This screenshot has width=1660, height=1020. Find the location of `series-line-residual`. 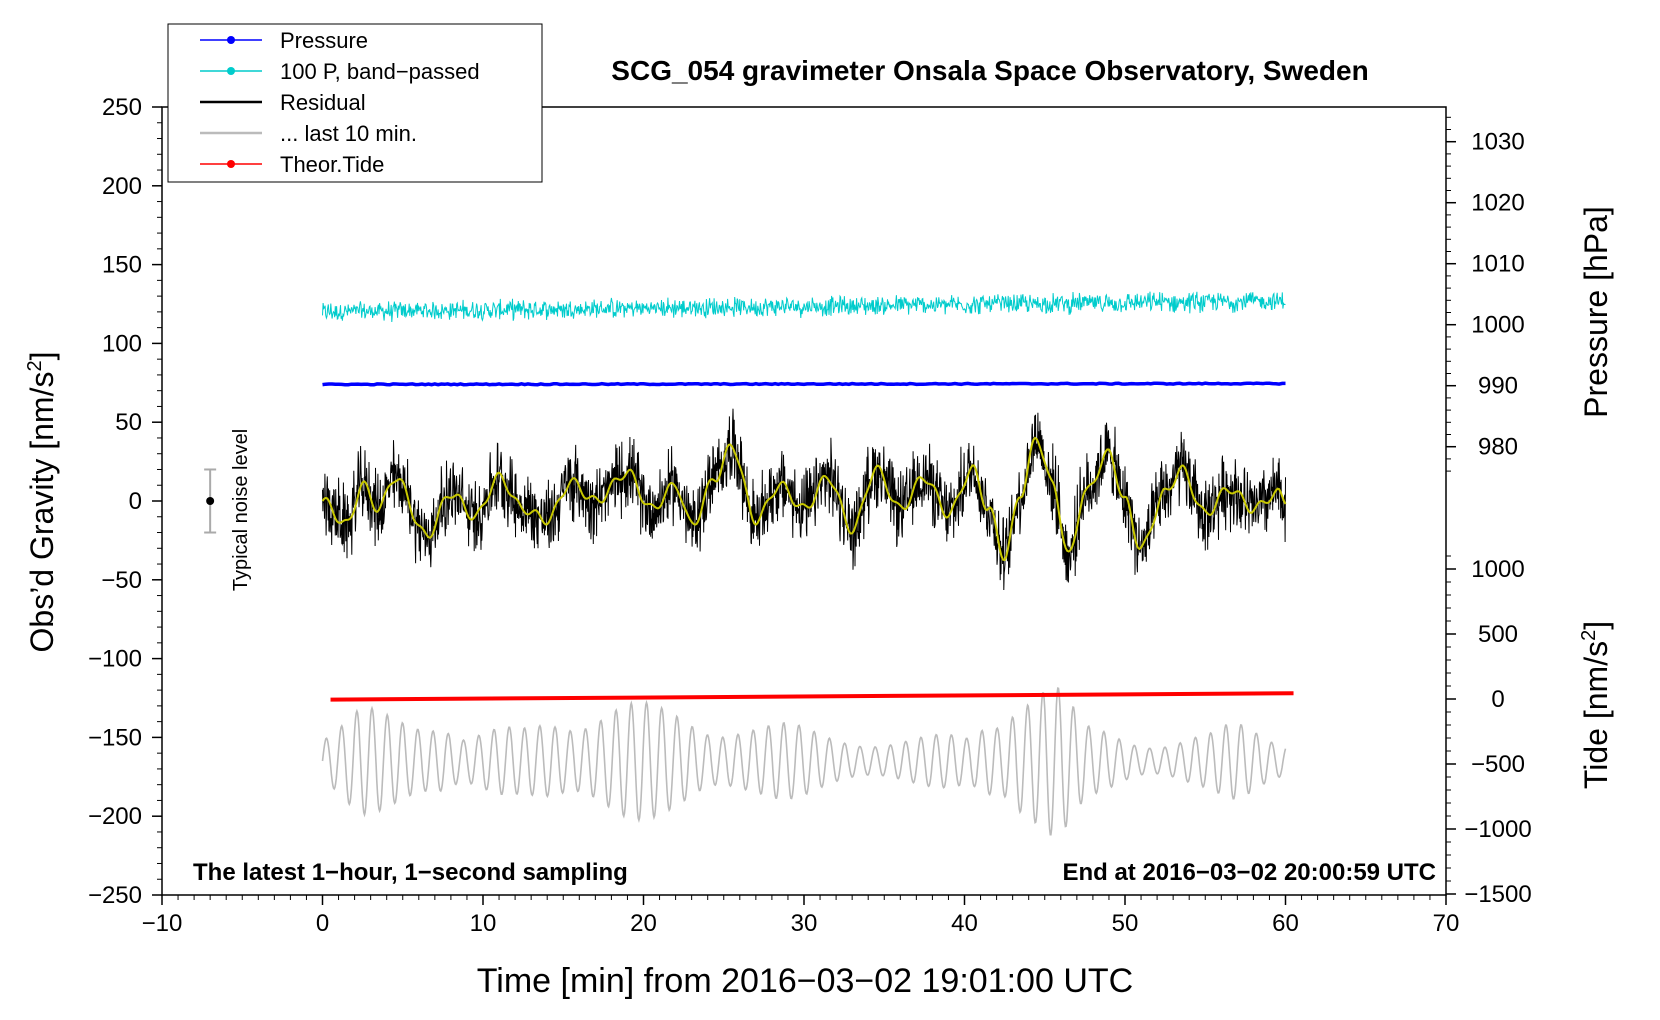

series-line-residual is located at coordinates (804, 499).